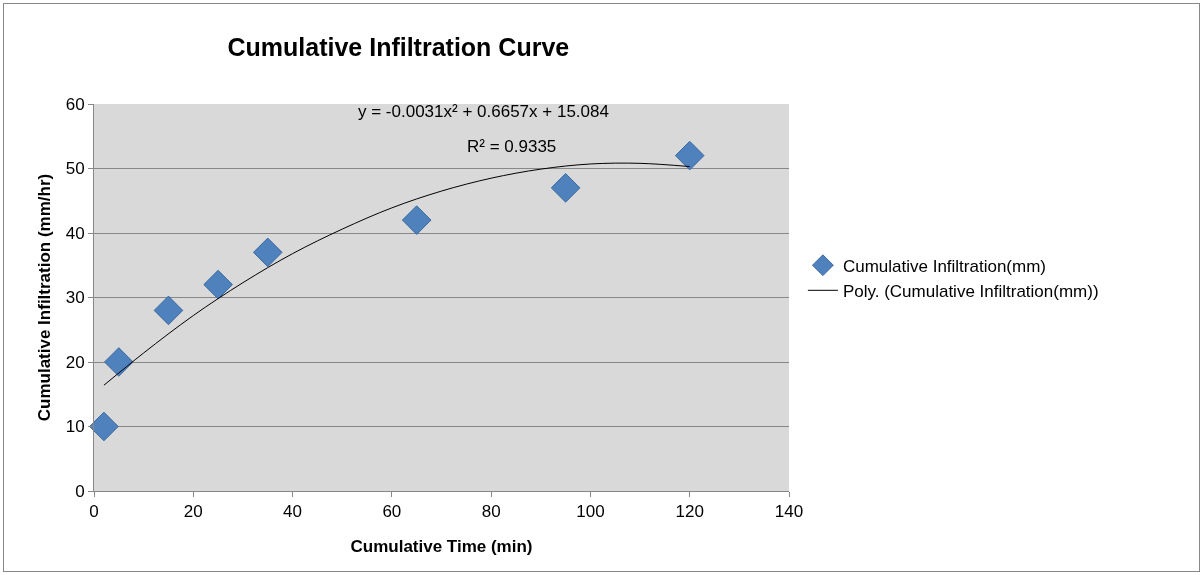 This screenshot has width=1203, height=575. I want to click on x-tick-label: 140, so click(789, 512).